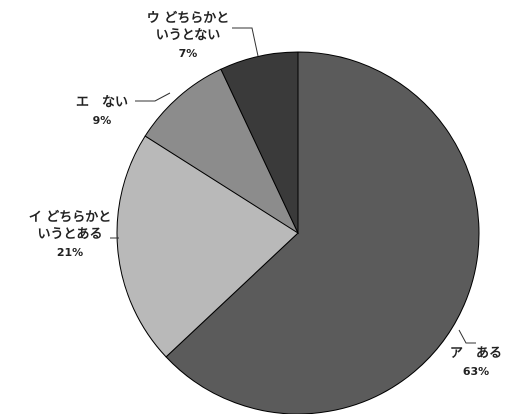  I want to click on pie-slice-e, so click(222, 151).